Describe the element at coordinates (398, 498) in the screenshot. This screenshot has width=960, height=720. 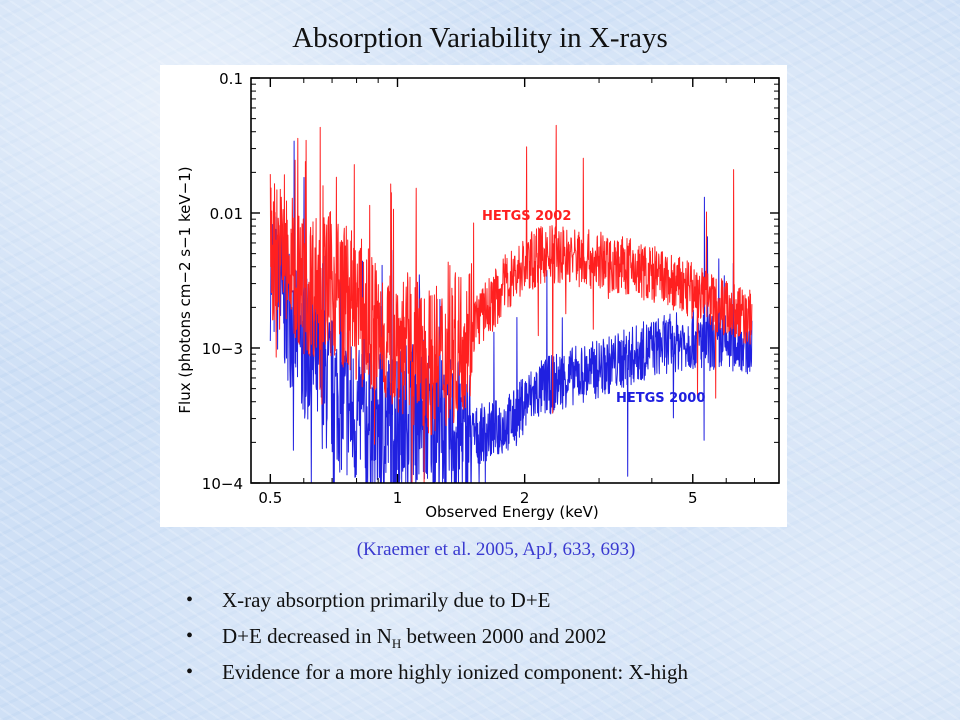
I see `x-tick-label: 1` at that location.